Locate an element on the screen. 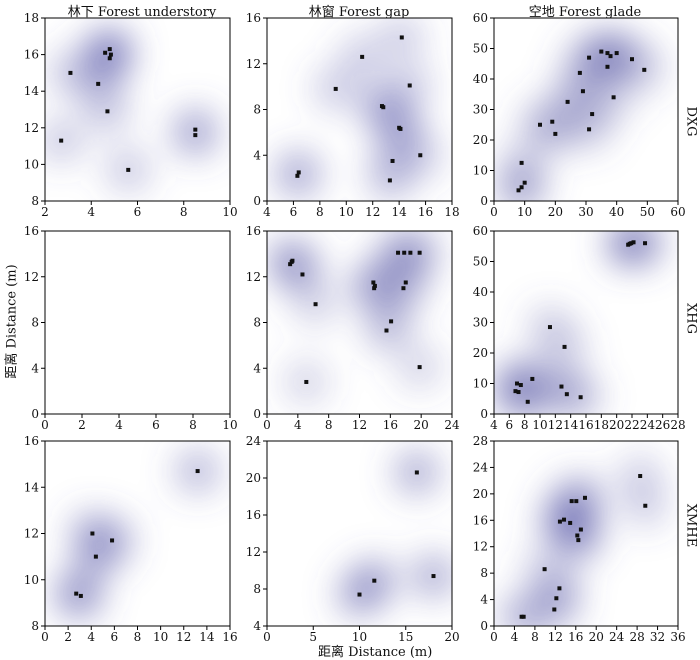 This screenshot has height=660, width=700. y-tick-label: 10 is located at coordinates (480, 171).